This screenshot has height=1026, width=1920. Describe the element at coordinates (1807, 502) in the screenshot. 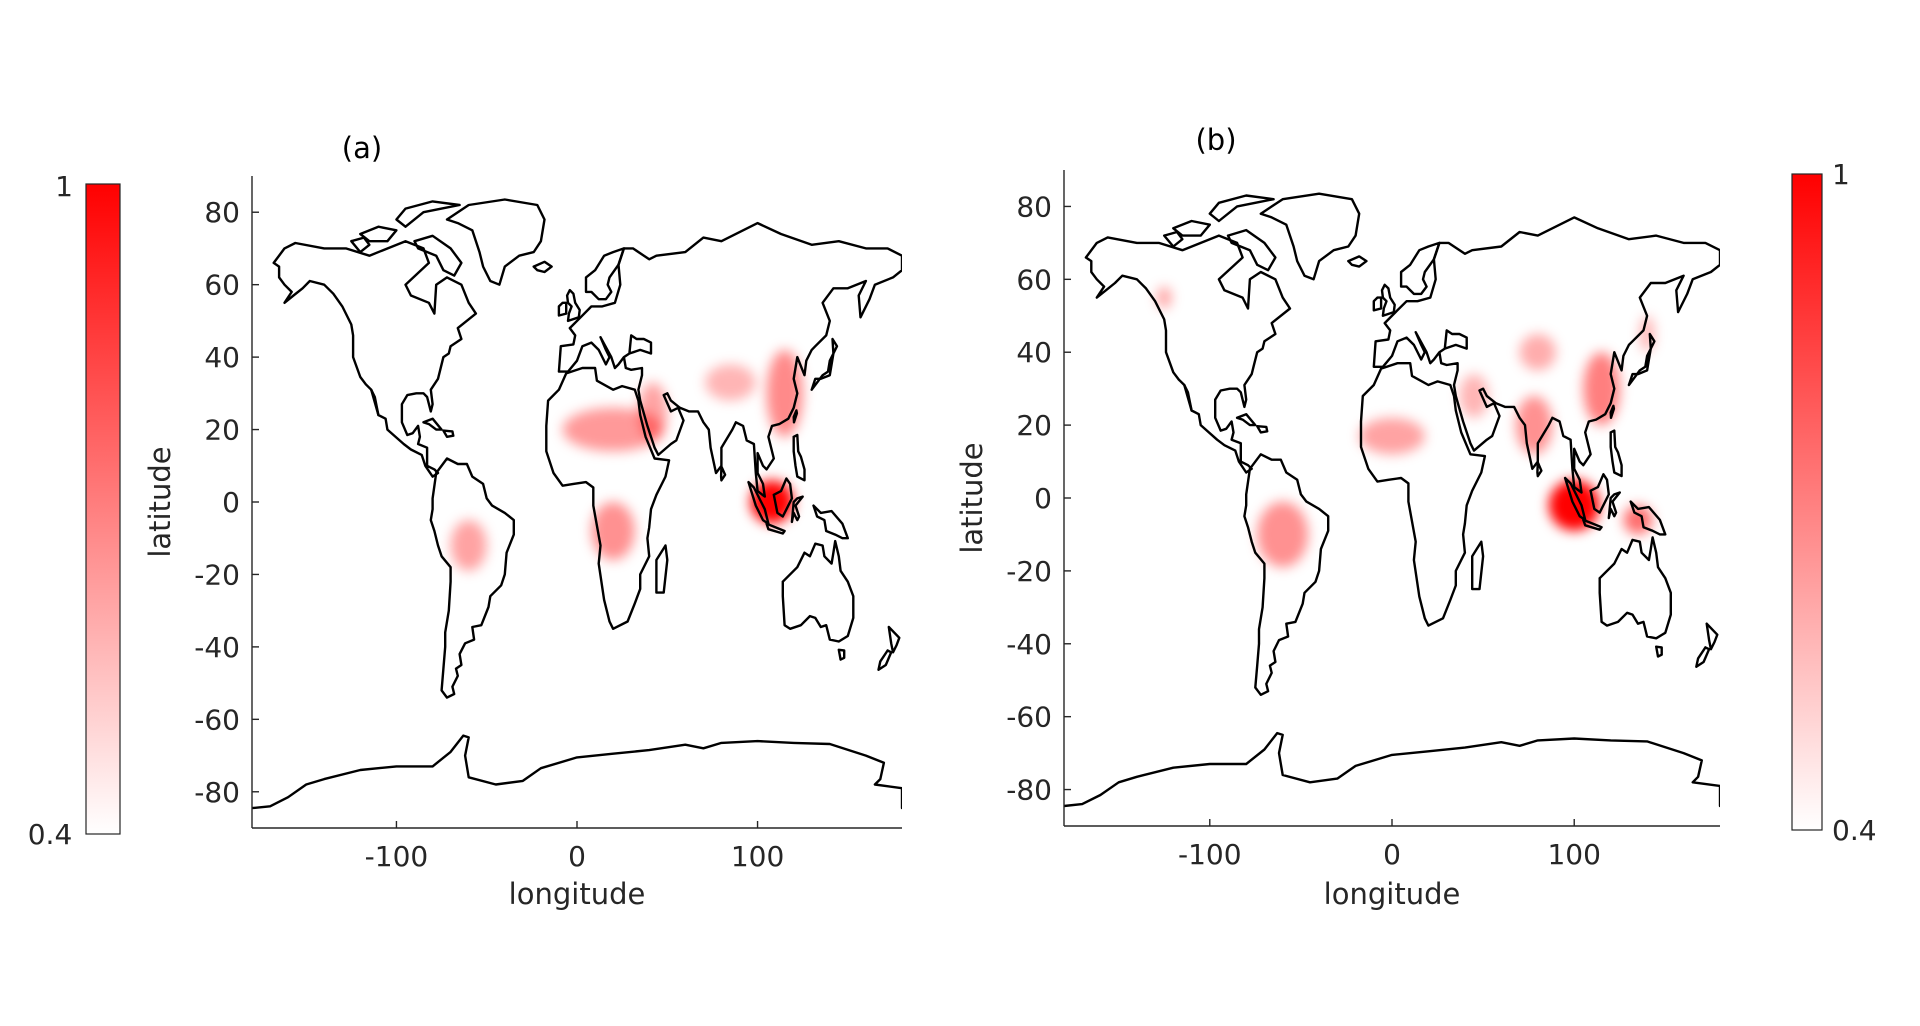

I see `colorbar-right-bar` at that location.